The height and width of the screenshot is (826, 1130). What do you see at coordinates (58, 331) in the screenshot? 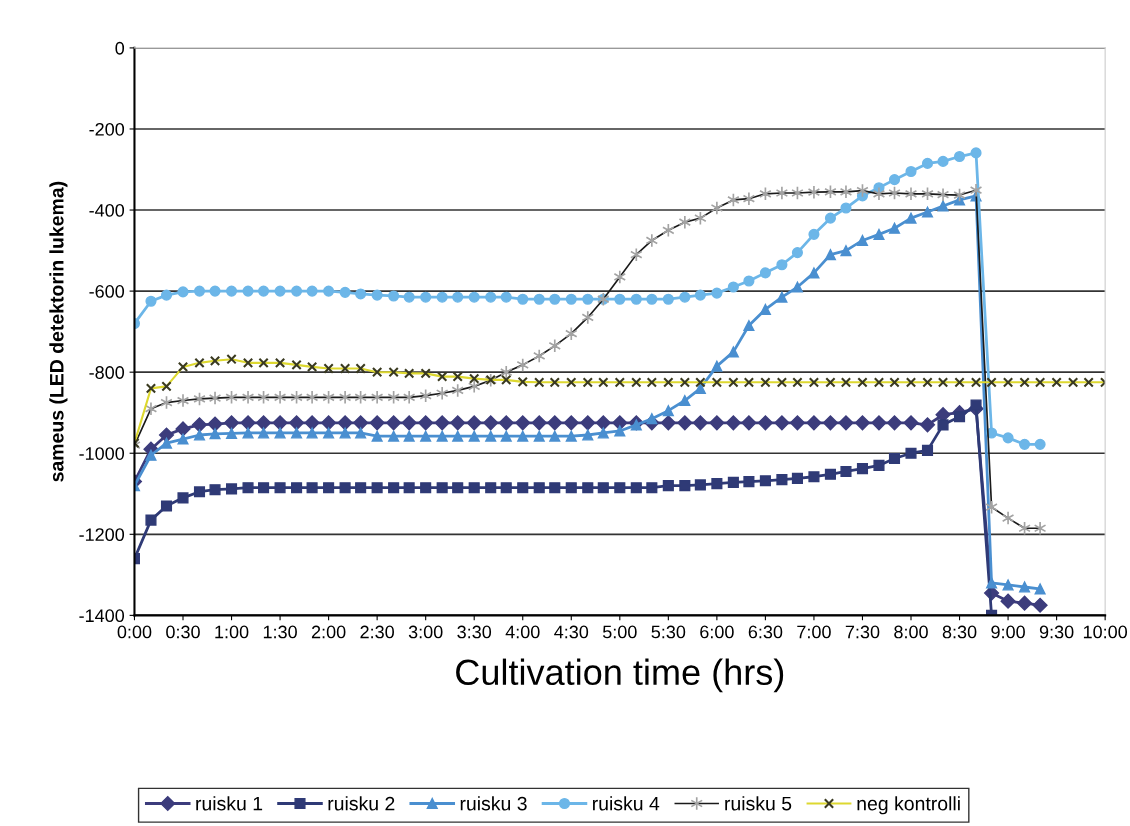
I see `y-axis-title: sameus (LED detektorin lukema)` at bounding box center [58, 331].